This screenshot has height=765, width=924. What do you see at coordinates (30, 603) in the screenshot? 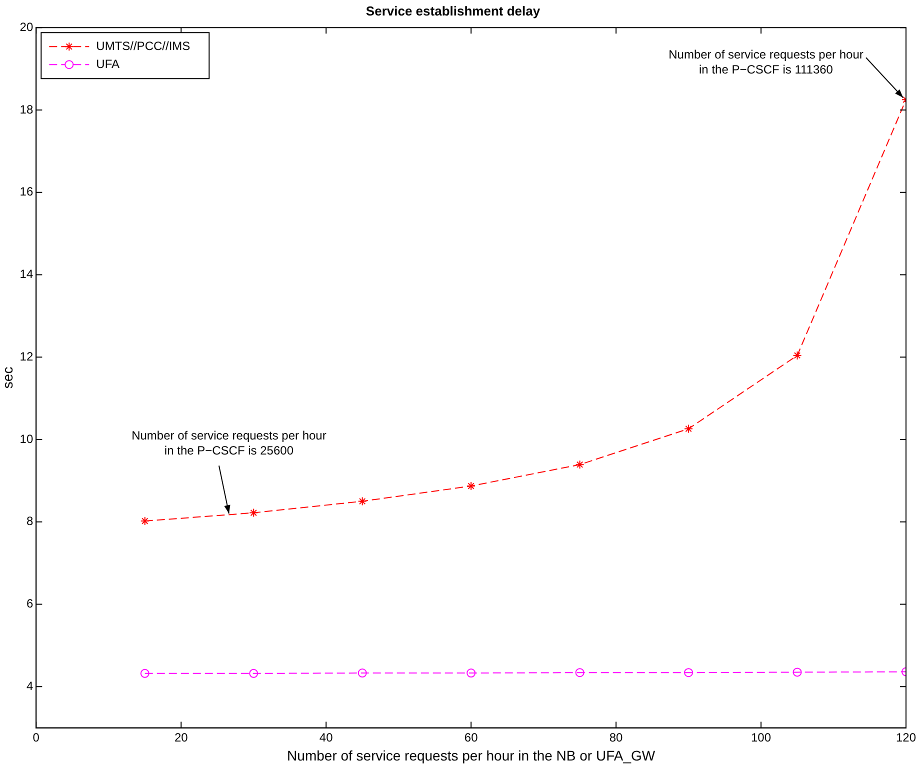
I see `y-tick-label: 6` at bounding box center [30, 603].